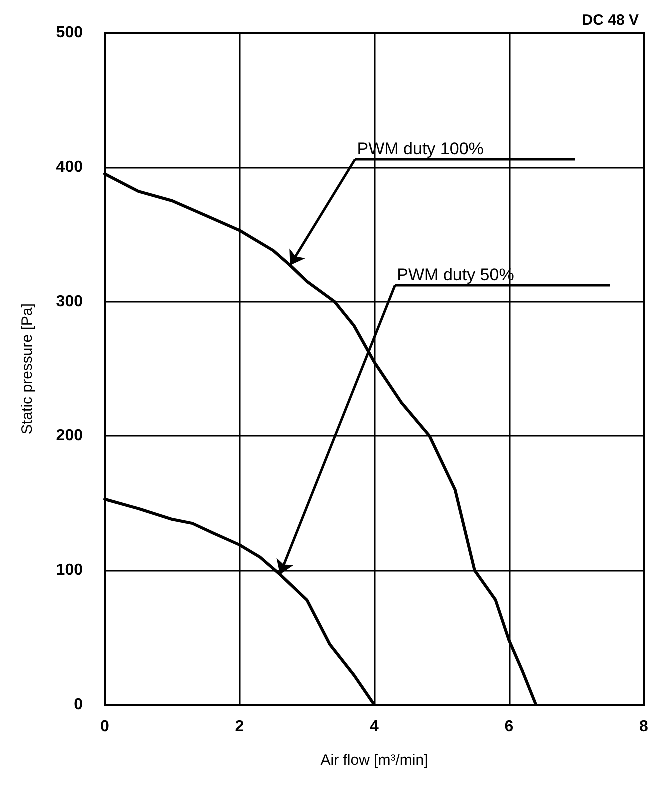 The image size is (654, 791). What do you see at coordinates (70, 33) in the screenshot?
I see `y-tick-label: 500` at bounding box center [70, 33].